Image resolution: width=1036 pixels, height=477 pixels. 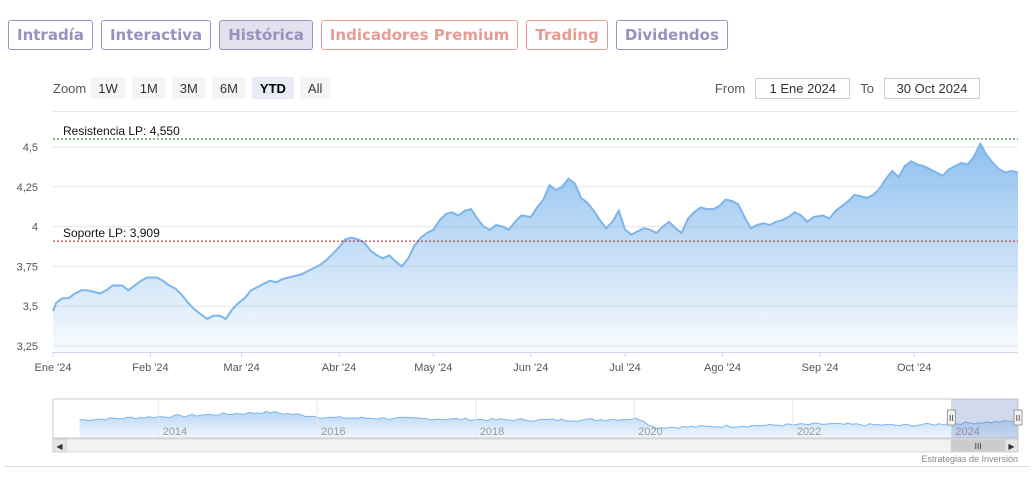 I want to click on y-tick-label: 3,25, so click(x=27, y=347).